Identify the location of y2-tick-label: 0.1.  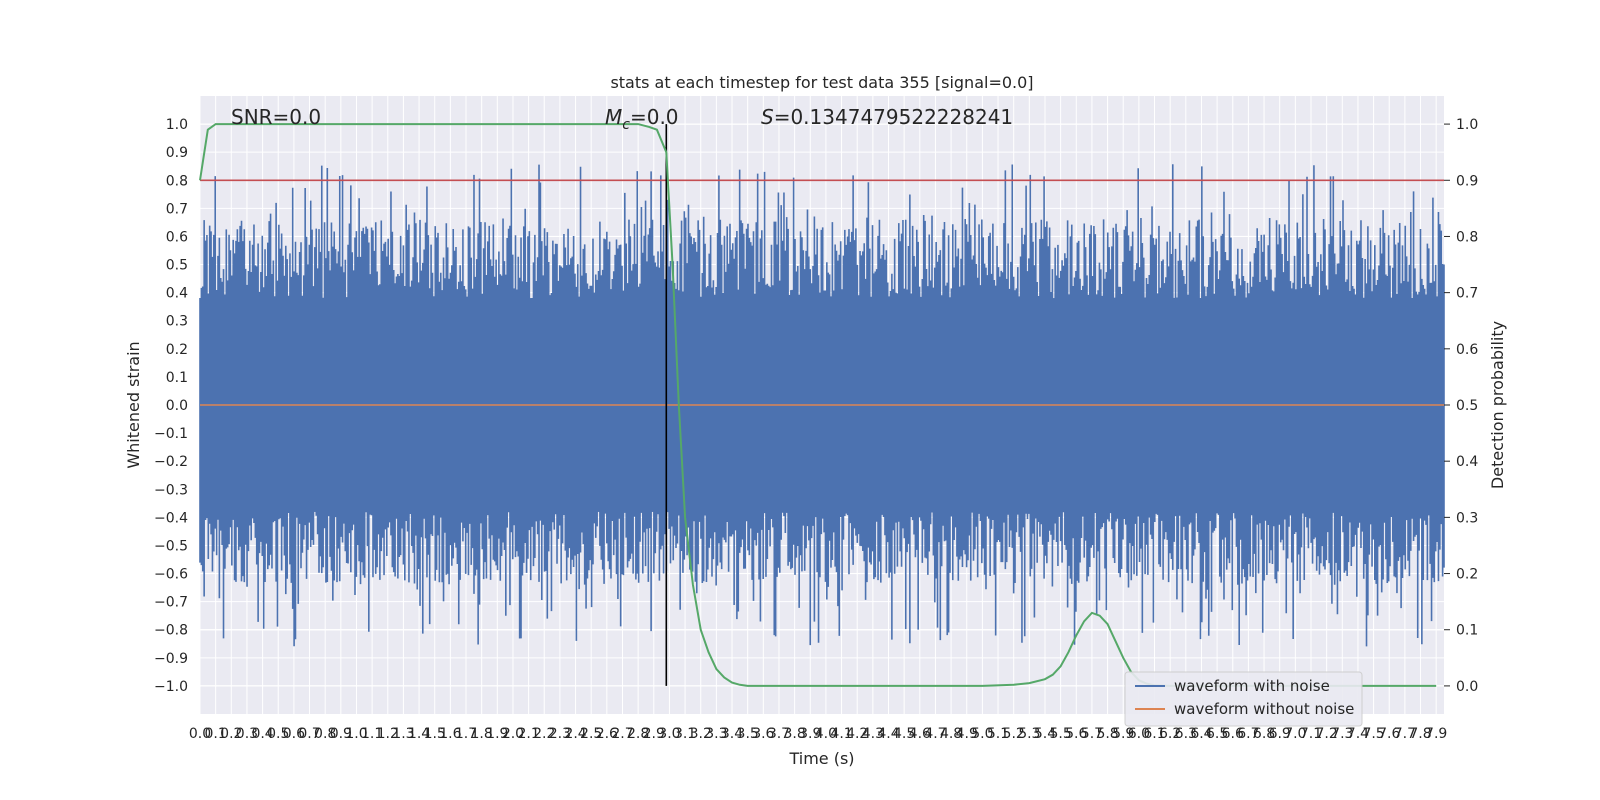
(1467, 631).